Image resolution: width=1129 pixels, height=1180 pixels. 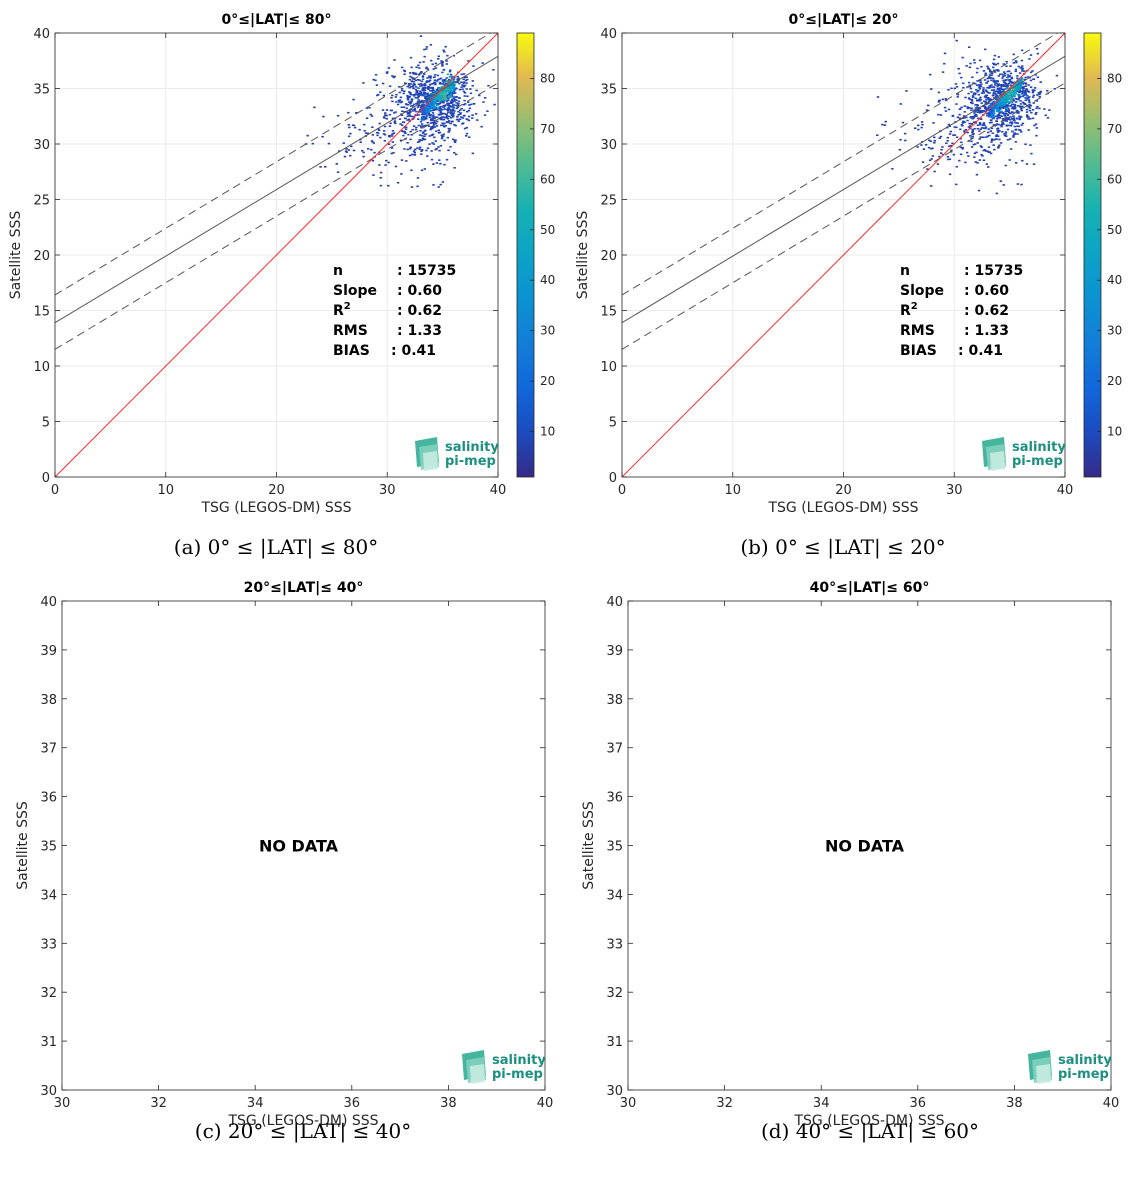 What do you see at coordinates (1114, 230) in the screenshot?
I see `colorbar-tick-label: 50` at bounding box center [1114, 230].